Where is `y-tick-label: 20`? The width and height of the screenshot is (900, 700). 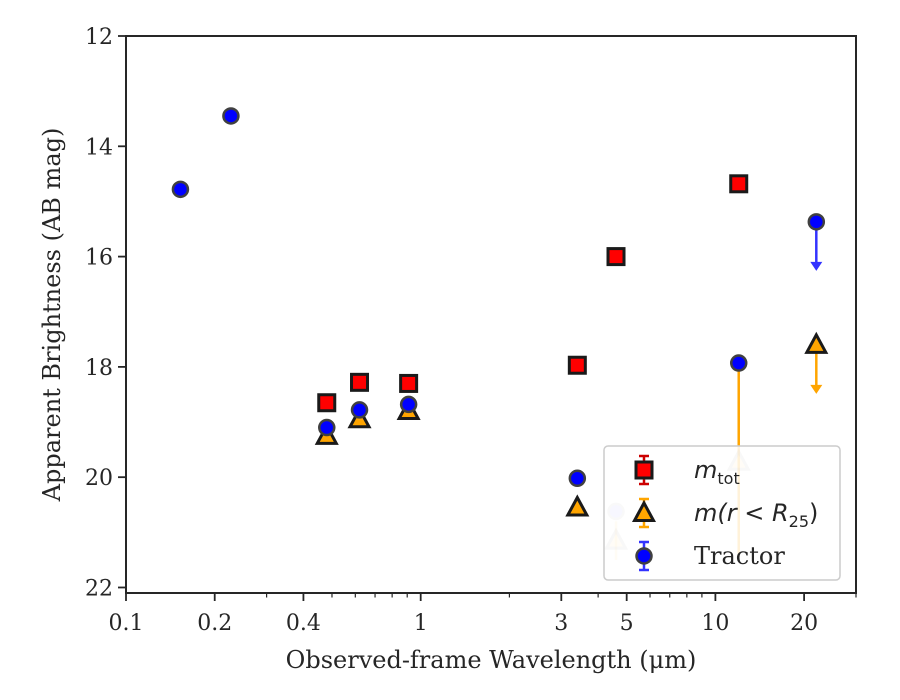 y-tick-label: 20 is located at coordinates (99, 478).